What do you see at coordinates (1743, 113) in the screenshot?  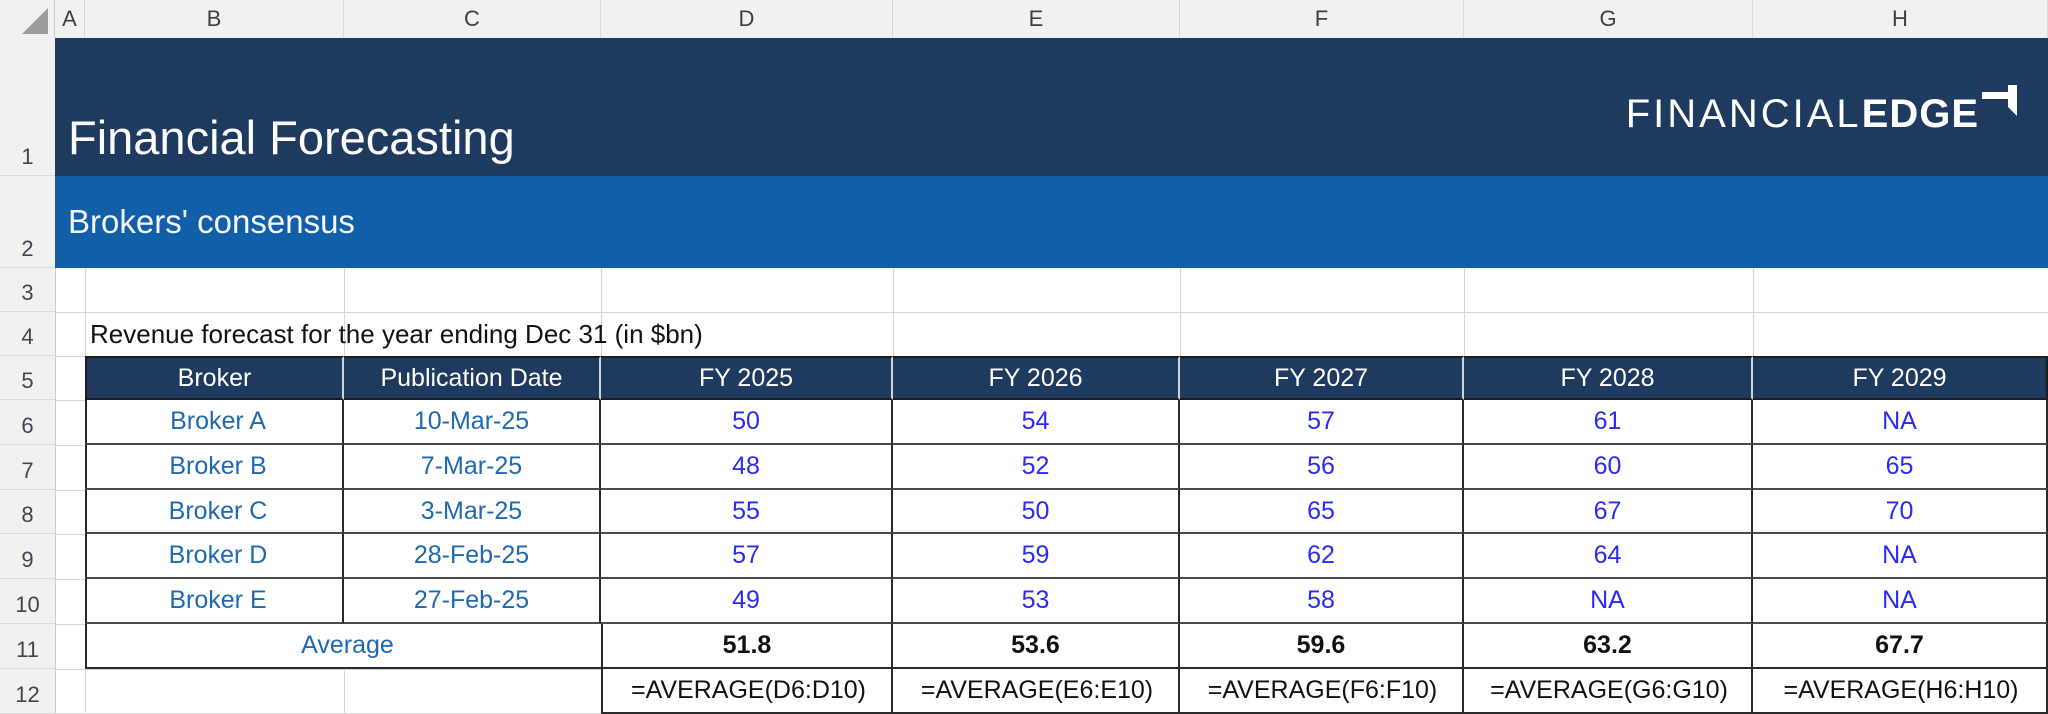 I see `logo-text-thin: FINANCIAL` at bounding box center [1743, 113].